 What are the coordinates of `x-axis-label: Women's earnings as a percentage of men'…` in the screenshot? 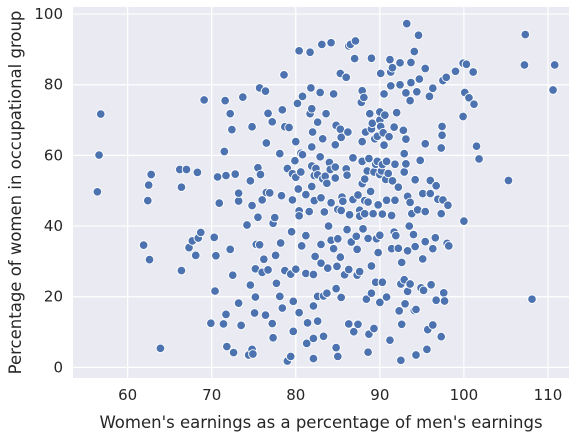 It's located at (320, 422).